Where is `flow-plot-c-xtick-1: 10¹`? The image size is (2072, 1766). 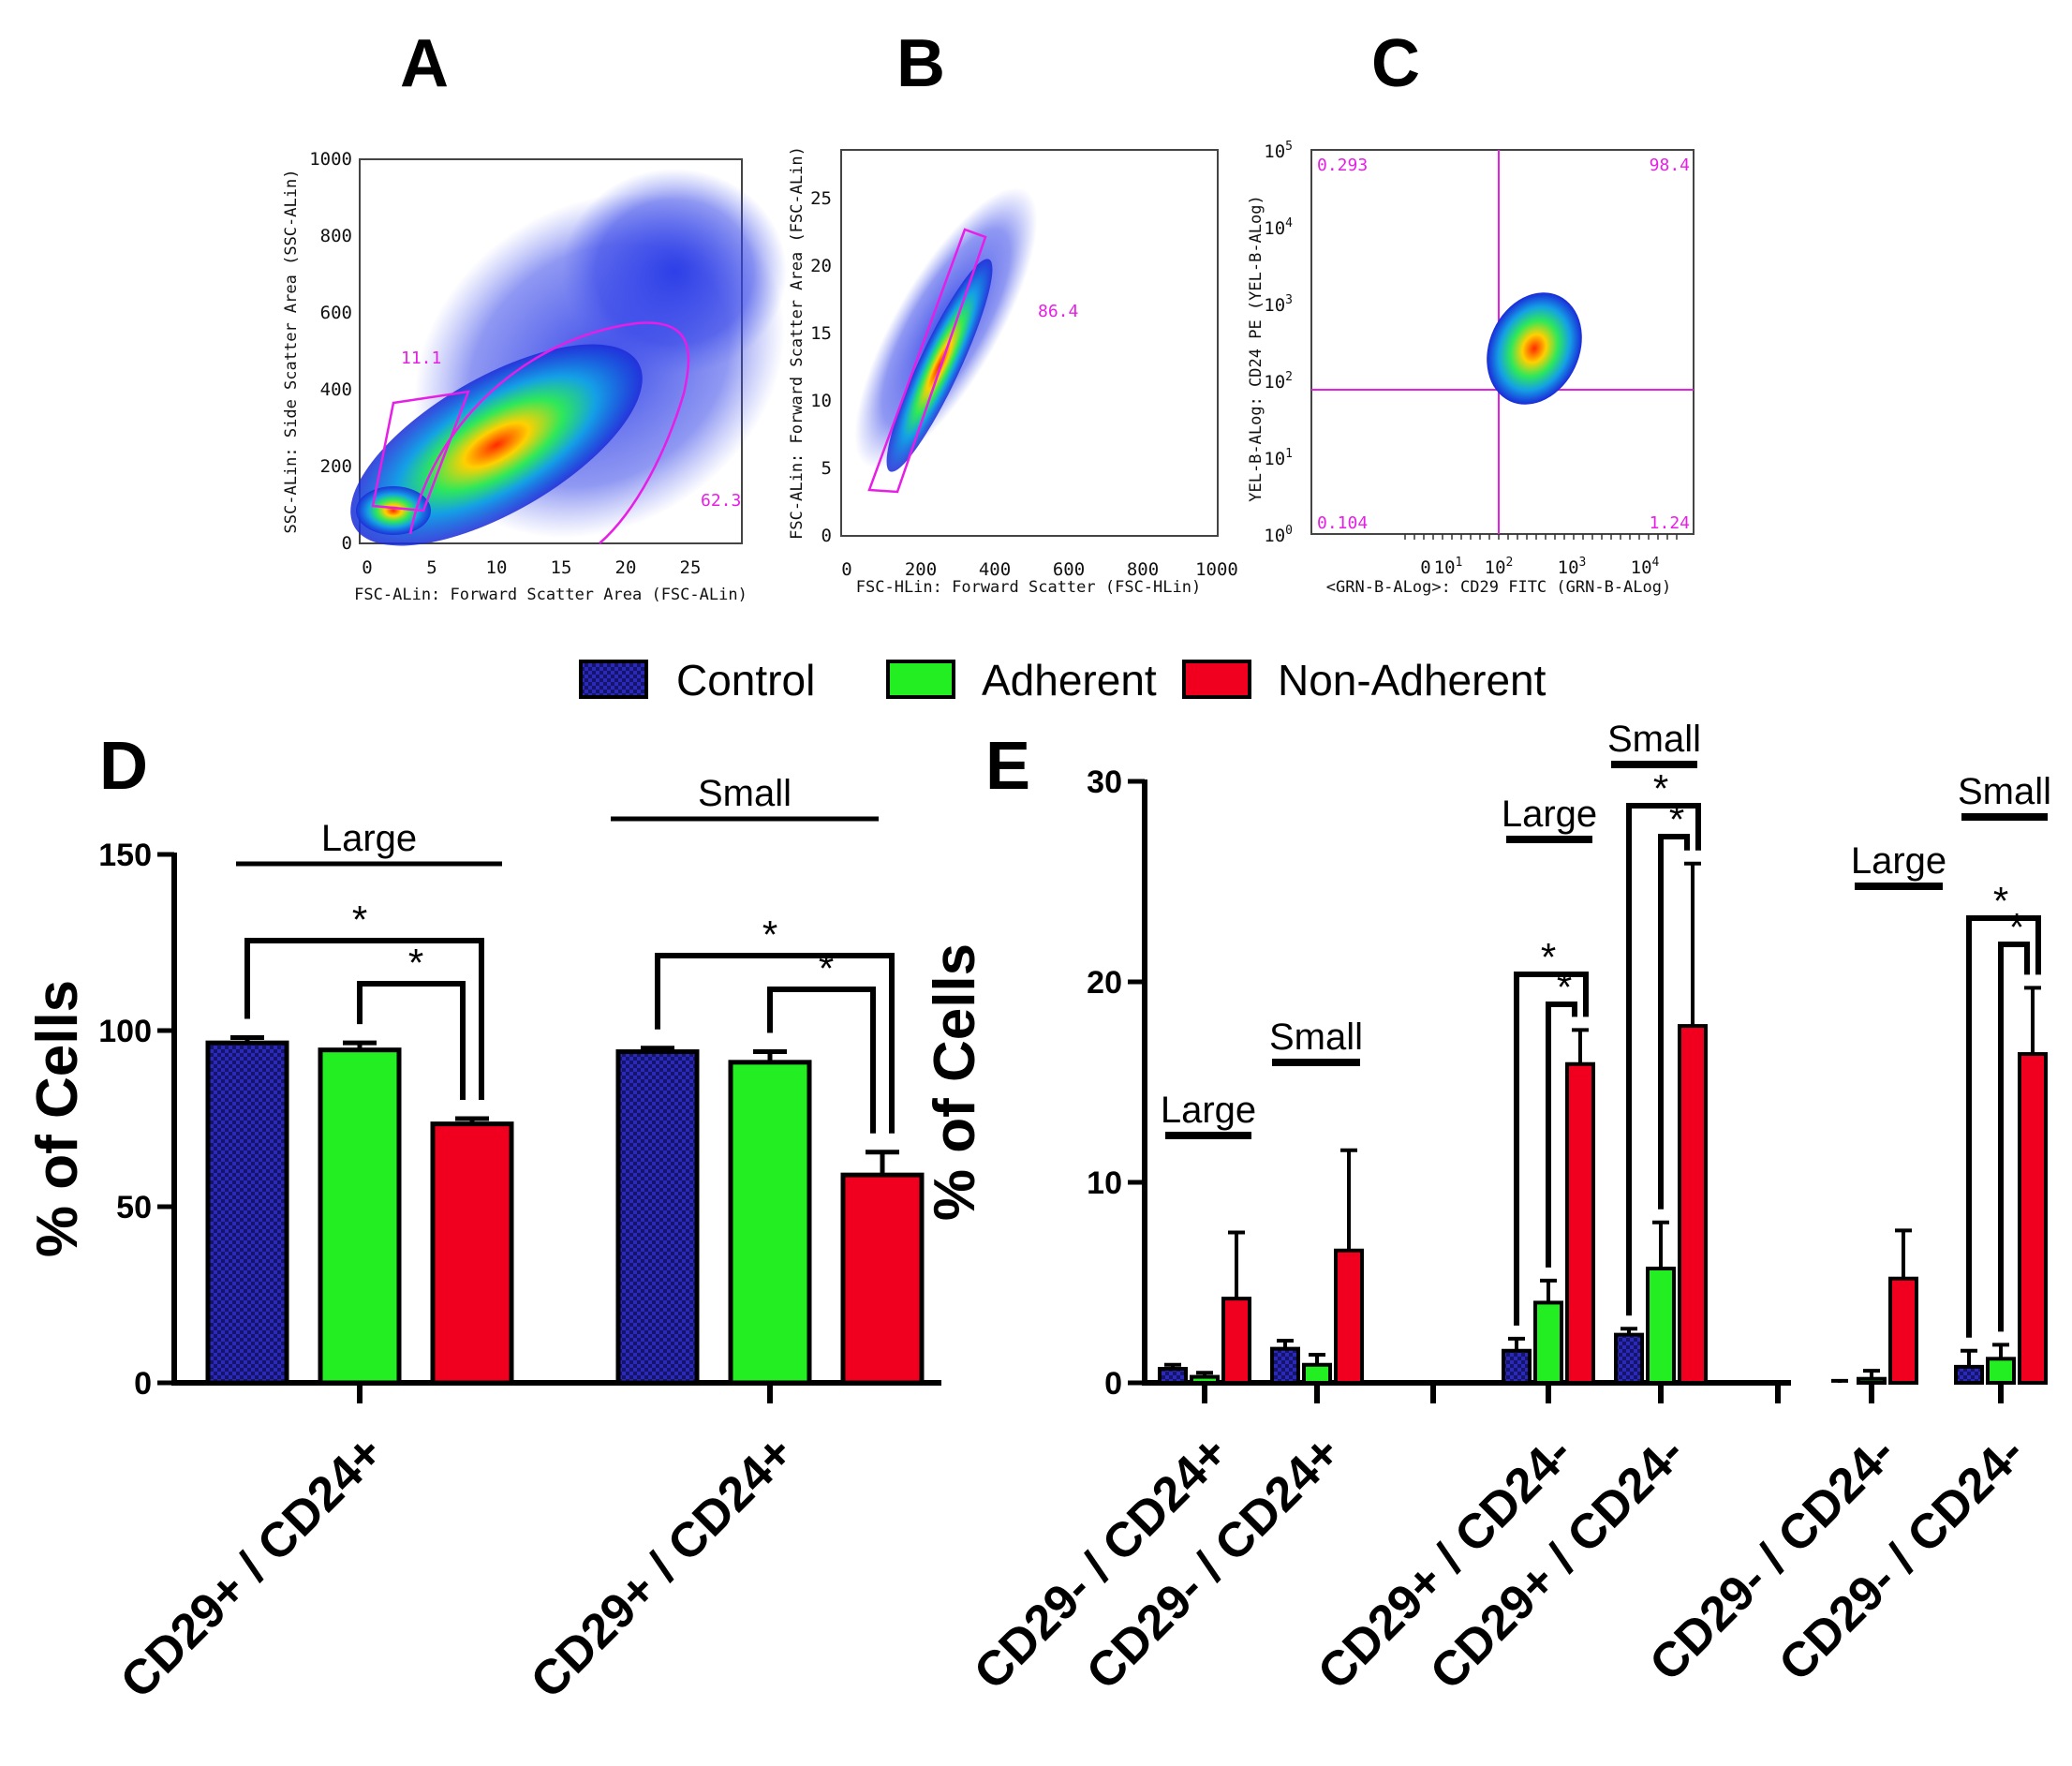 flow-plot-c-xtick-1: 10¹ is located at coordinates (1448, 567).